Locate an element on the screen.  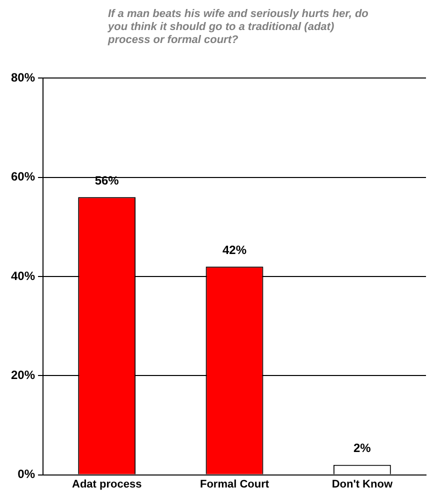
x-tick-label: Adat process is located at coordinates (107, 484).